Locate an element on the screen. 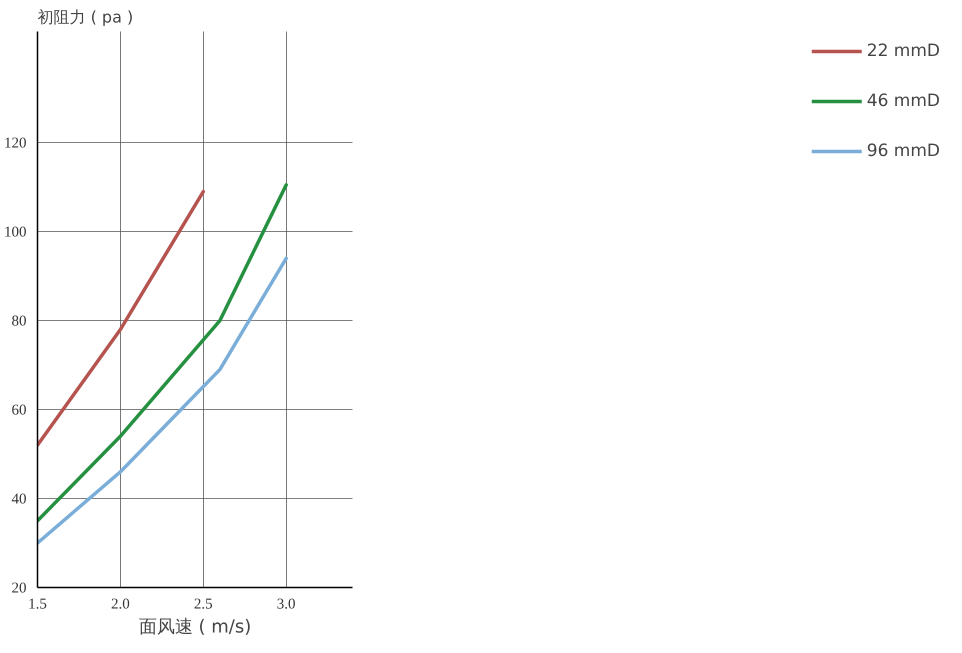  y-tick-label: 100 is located at coordinates (15, 232).